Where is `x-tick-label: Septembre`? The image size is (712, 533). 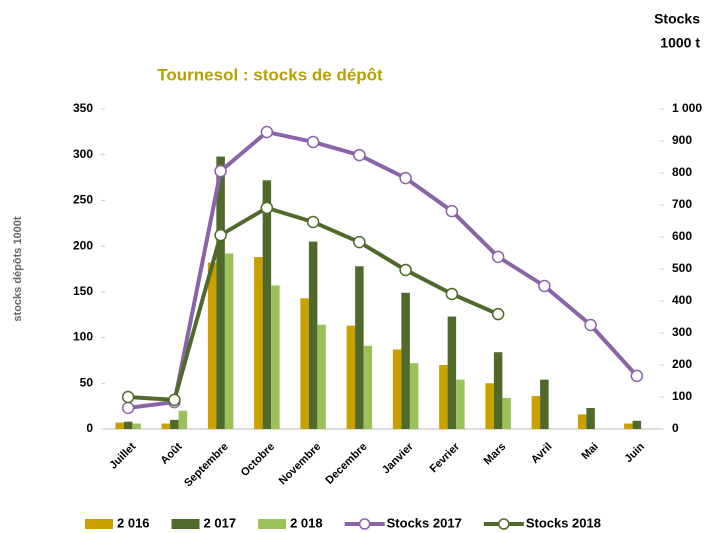
x-tick-label: Septembre is located at coordinates (206, 465).